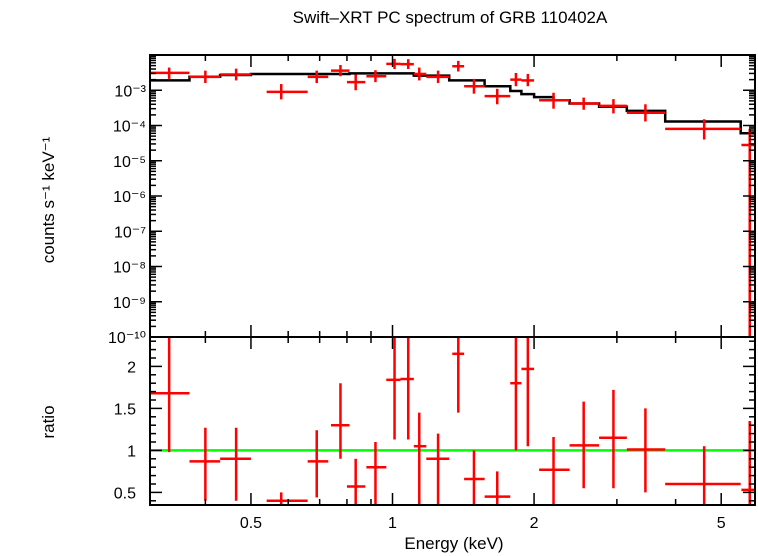  Describe the element at coordinates (48, 199) in the screenshot. I see `top-y-axis-label: counts s⁻¹ keV⁻¹` at that location.